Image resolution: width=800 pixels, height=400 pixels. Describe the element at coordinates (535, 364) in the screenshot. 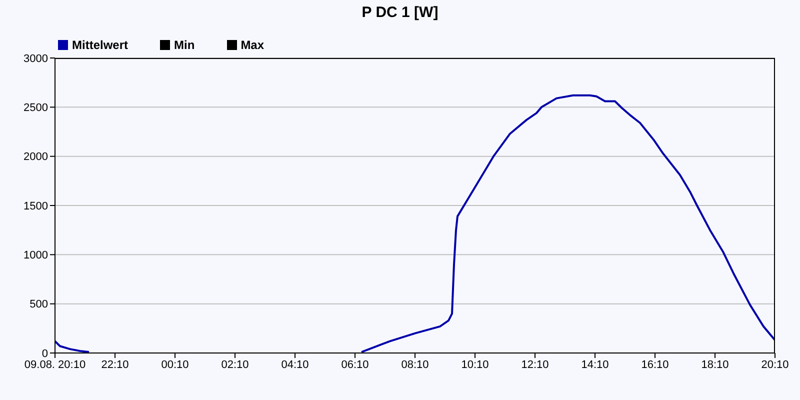

I see `x-tick-label: 12:10` at that location.